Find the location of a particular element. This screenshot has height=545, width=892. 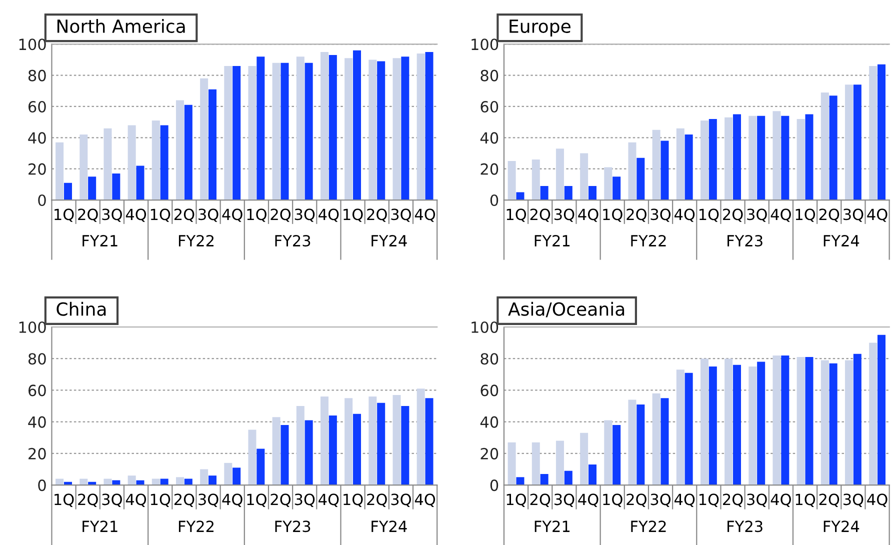

text: FY23 is located at coordinates (292, 526).